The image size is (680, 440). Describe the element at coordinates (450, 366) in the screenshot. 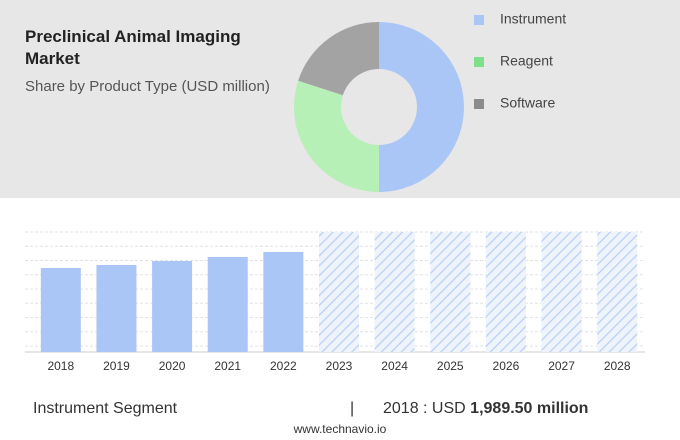

I see `x-tick-label: 2025` at that location.